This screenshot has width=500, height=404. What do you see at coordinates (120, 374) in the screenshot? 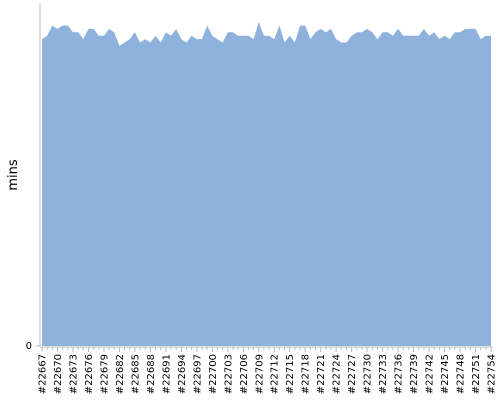
I see `x-tick-label: #22682` at bounding box center [120, 374].